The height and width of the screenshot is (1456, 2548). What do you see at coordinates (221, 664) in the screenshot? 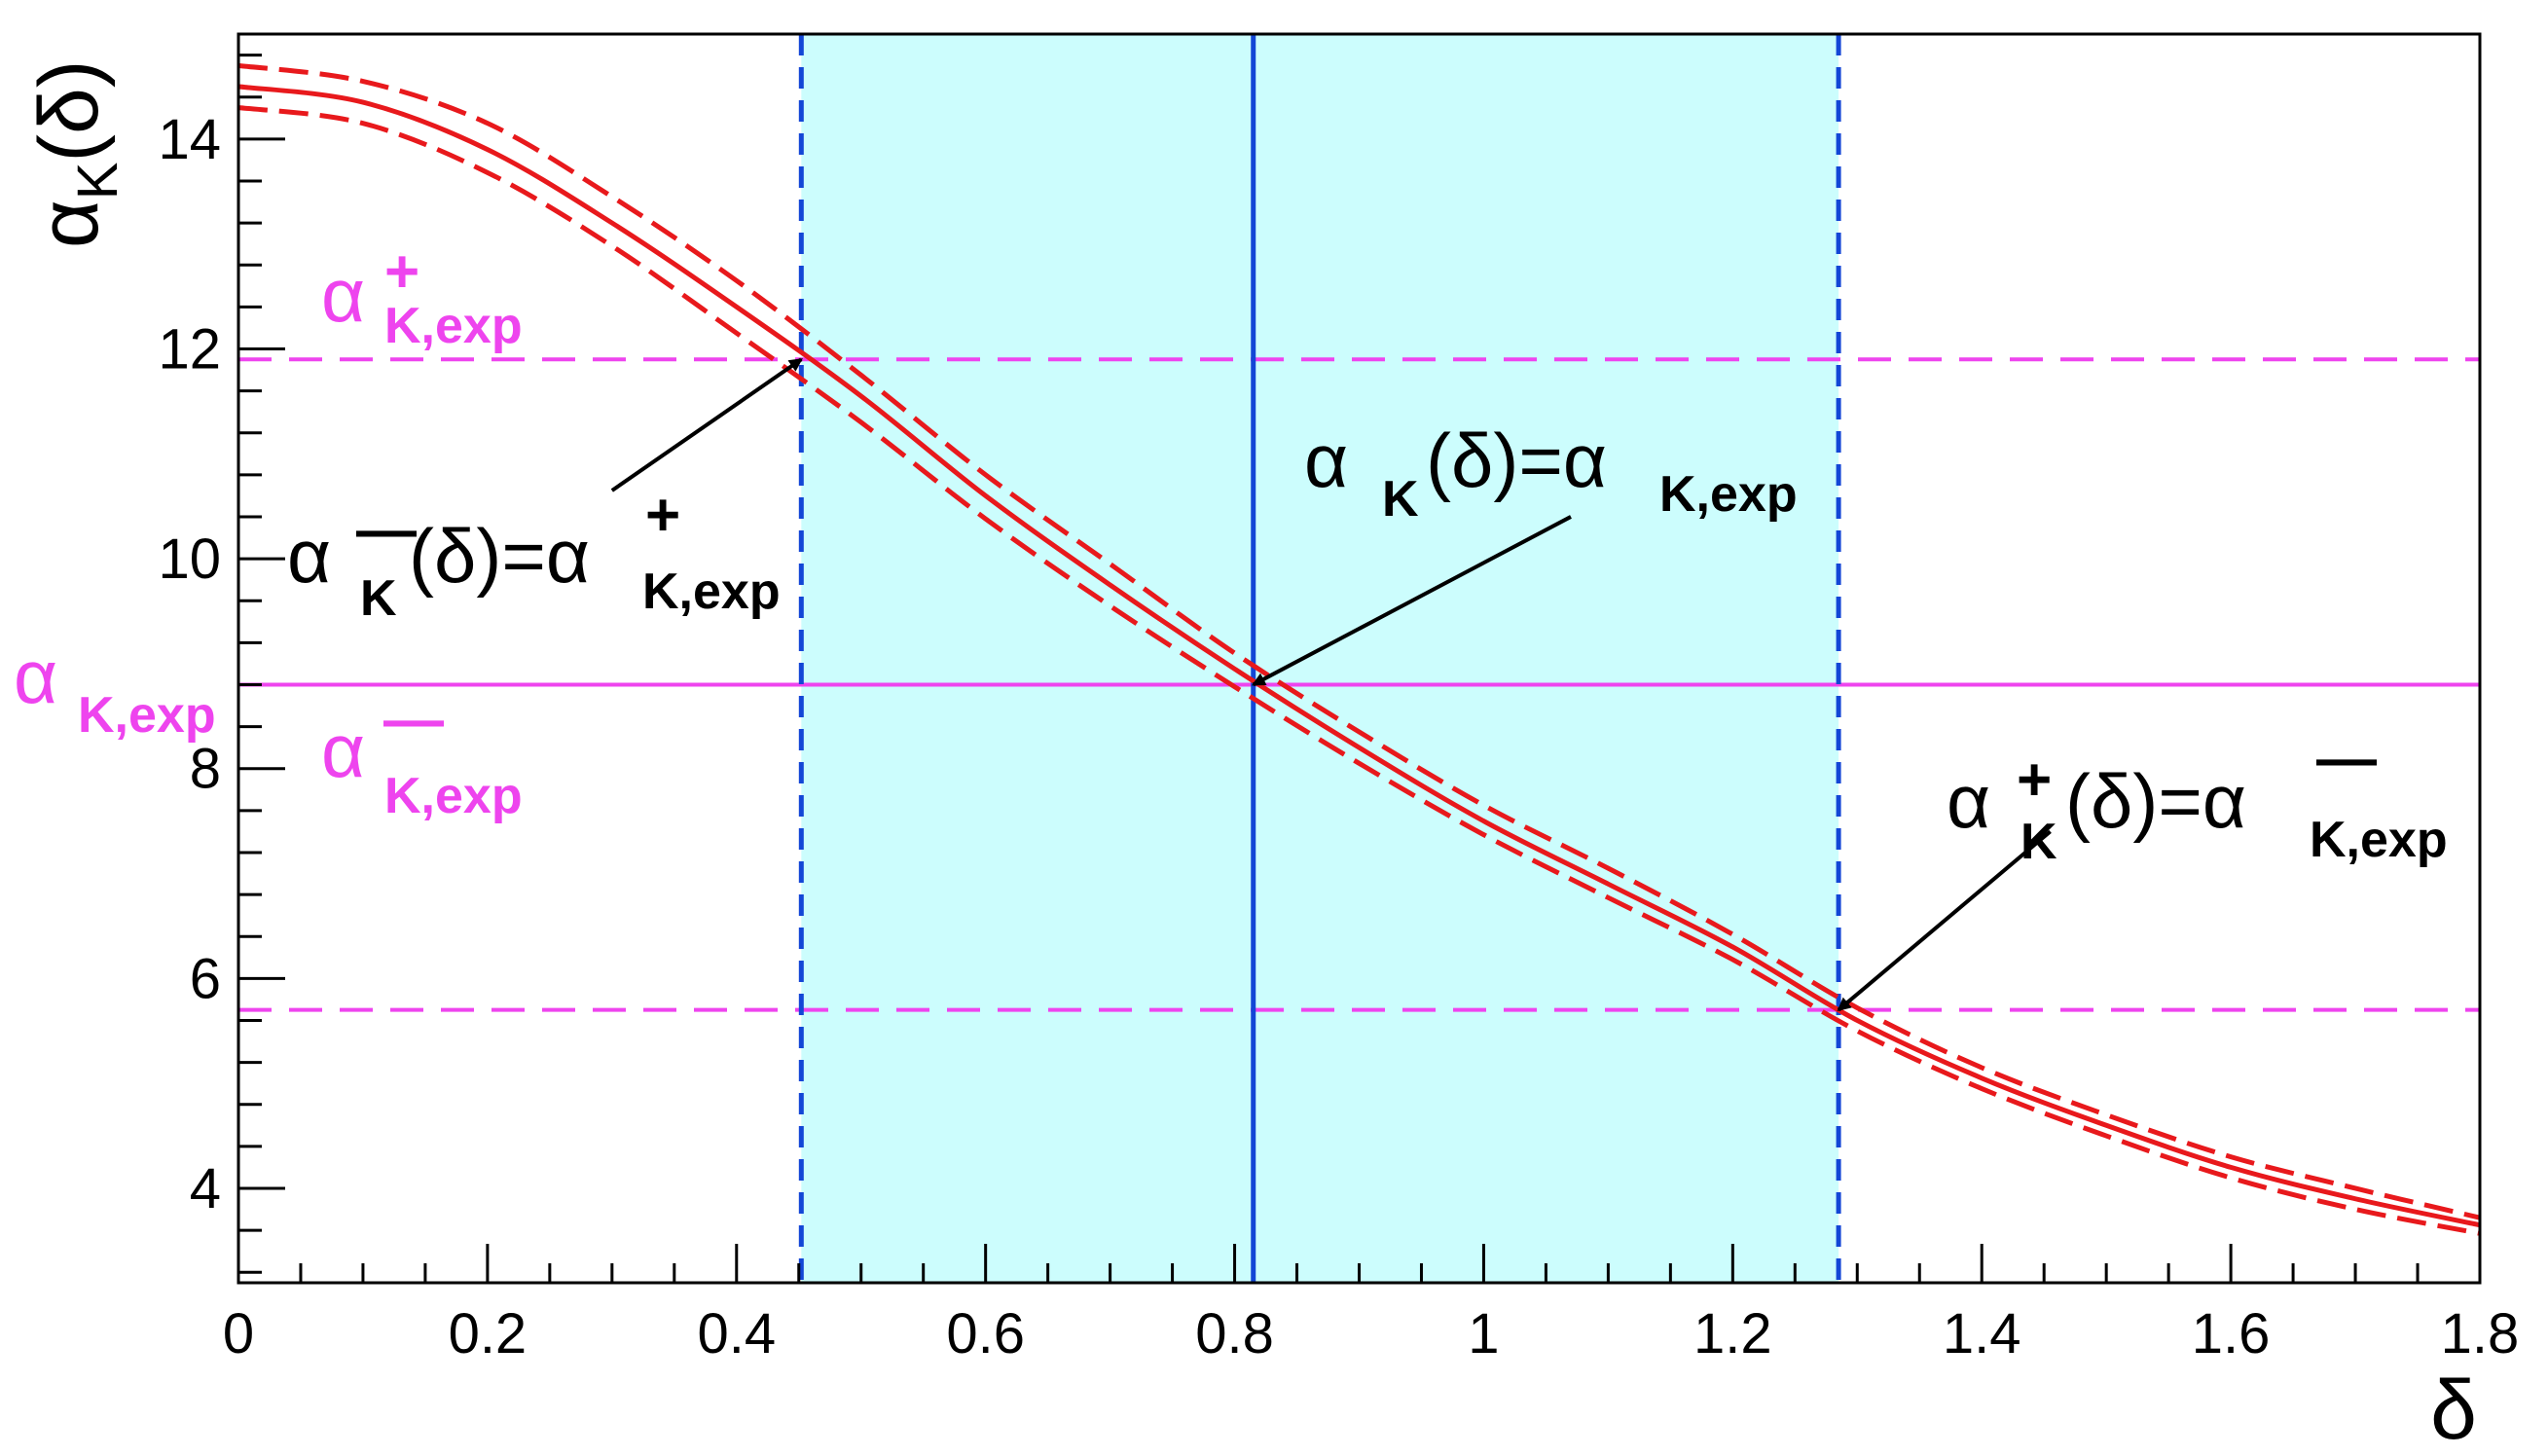
I see `y-axis: 4 6 8 10 12 14` at bounding box center [221, 664].